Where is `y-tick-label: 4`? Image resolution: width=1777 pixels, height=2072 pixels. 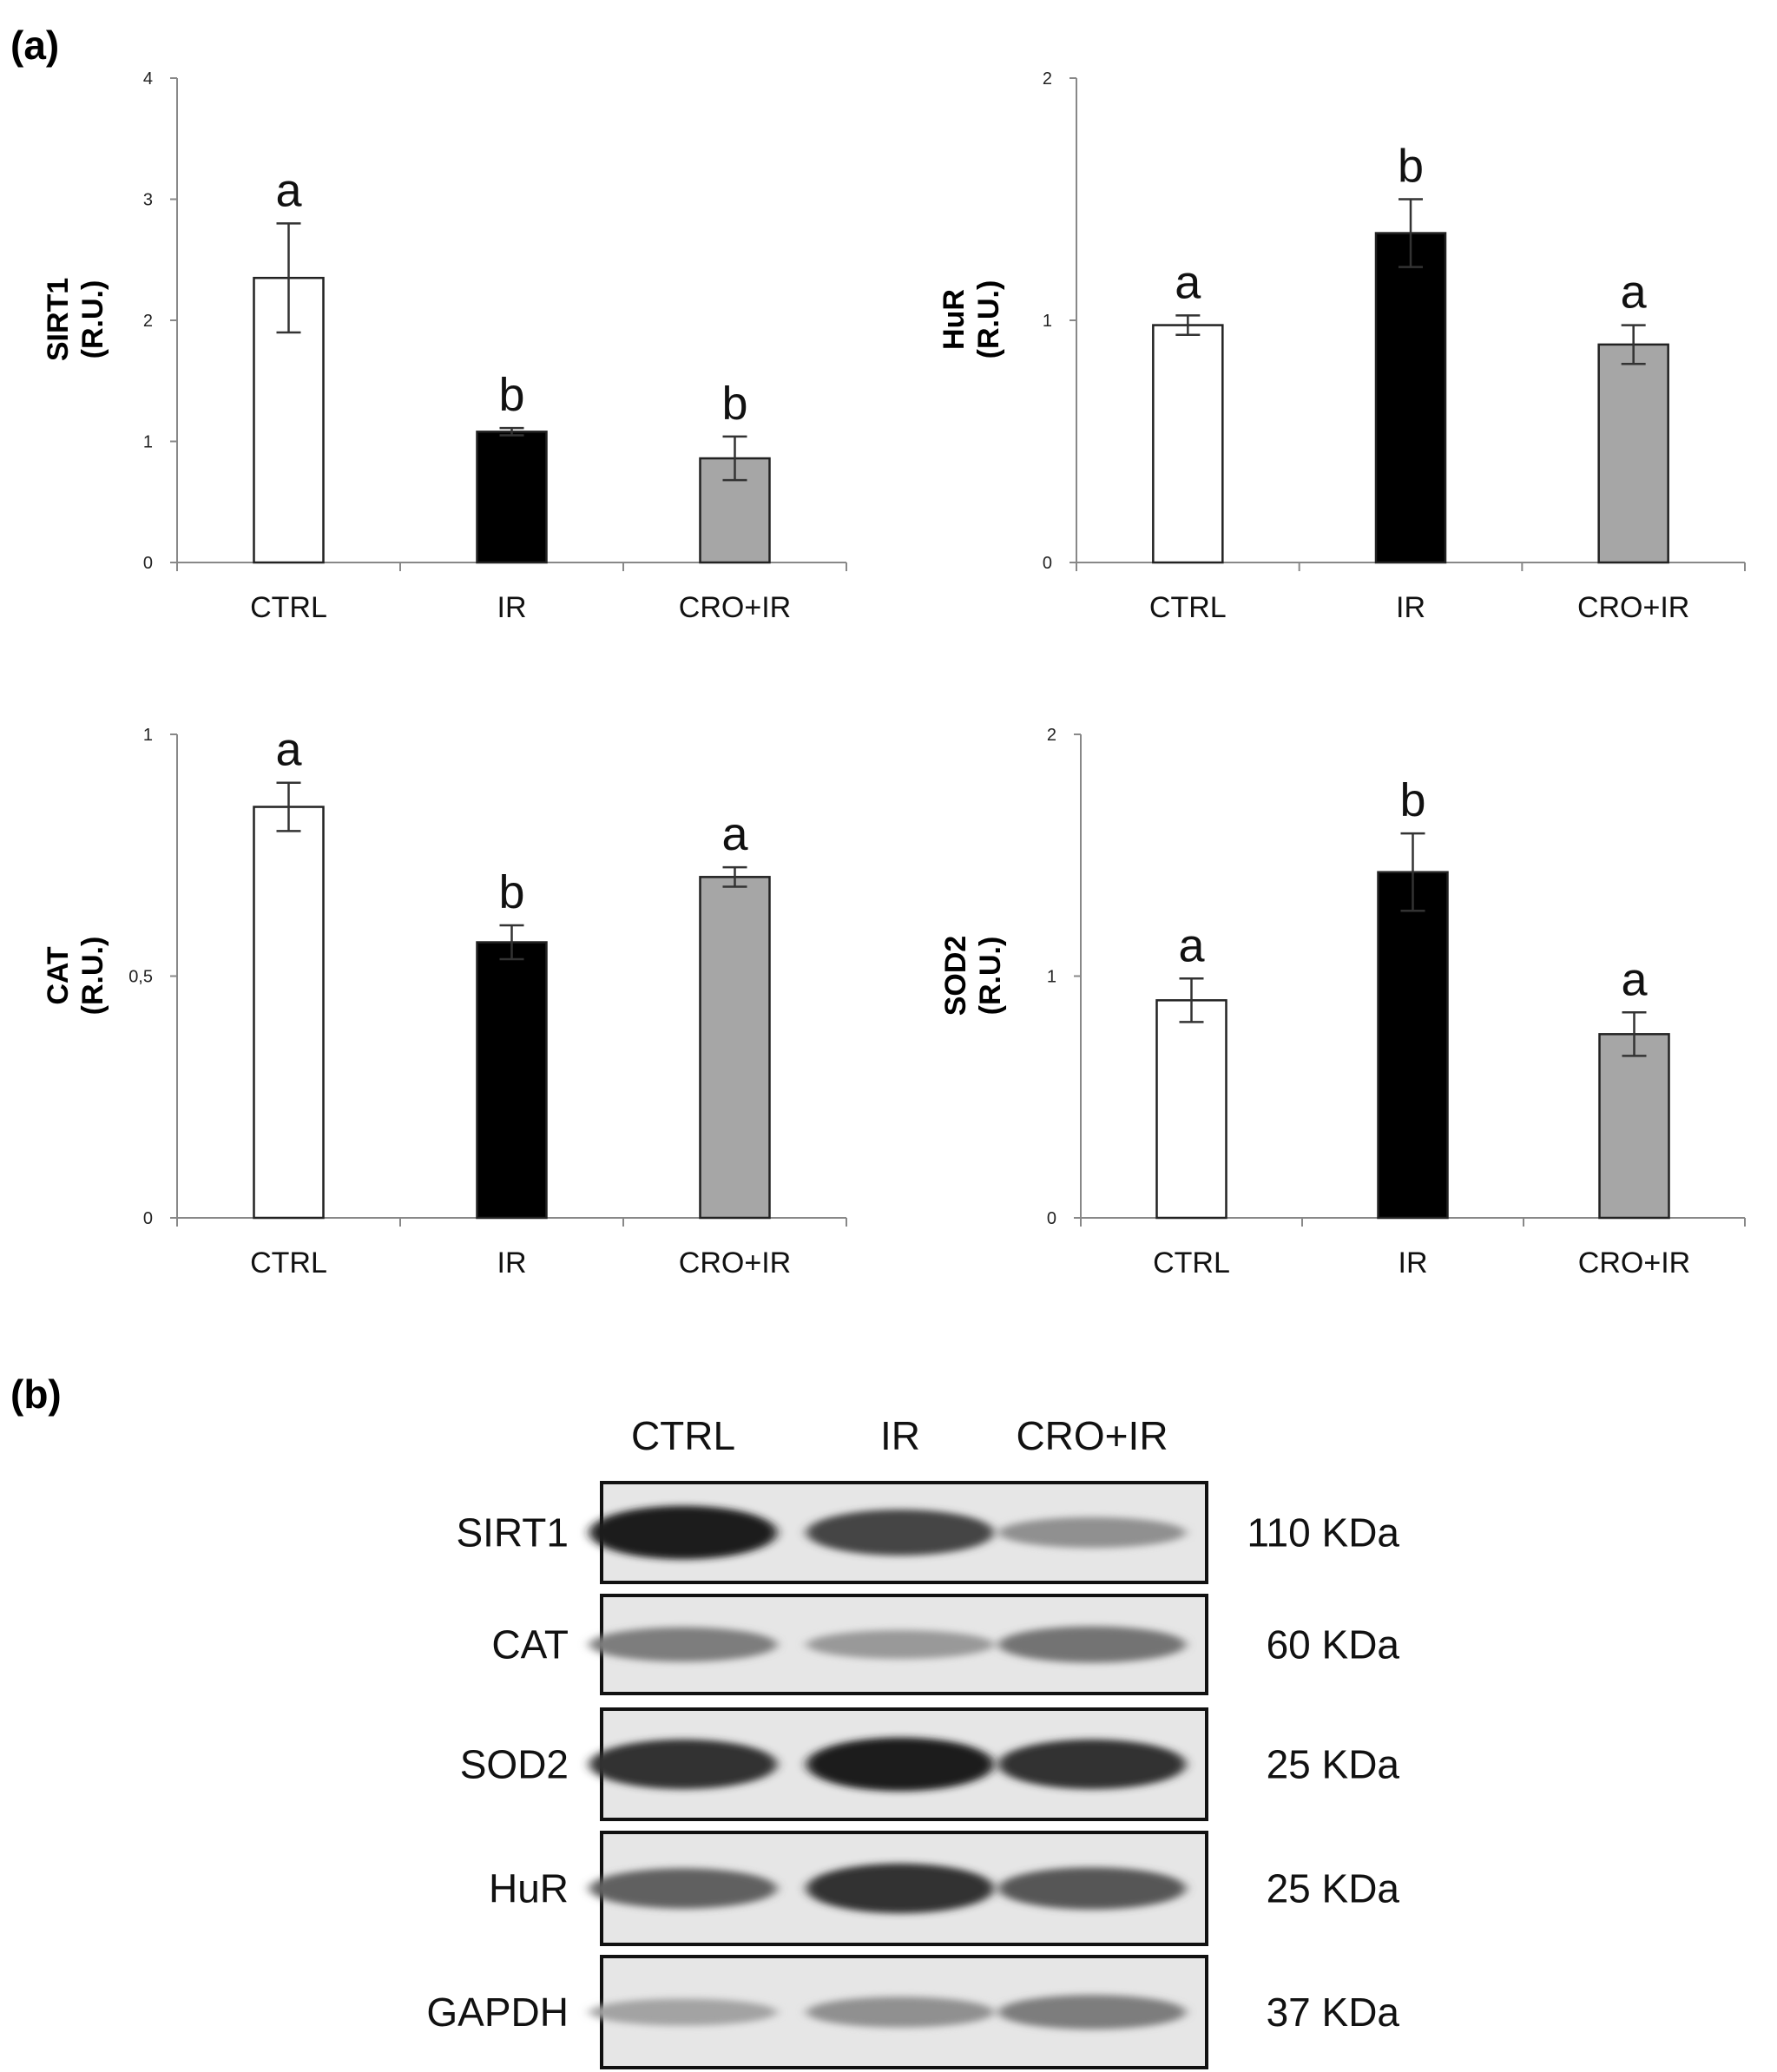 y-tick-label: 4 is located at coordinates (148, 79).